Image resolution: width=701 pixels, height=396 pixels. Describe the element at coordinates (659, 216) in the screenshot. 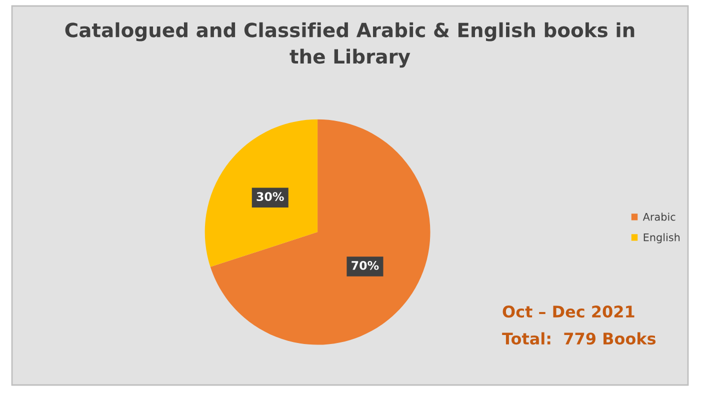

I see `legend-label: Arabic` at that location.